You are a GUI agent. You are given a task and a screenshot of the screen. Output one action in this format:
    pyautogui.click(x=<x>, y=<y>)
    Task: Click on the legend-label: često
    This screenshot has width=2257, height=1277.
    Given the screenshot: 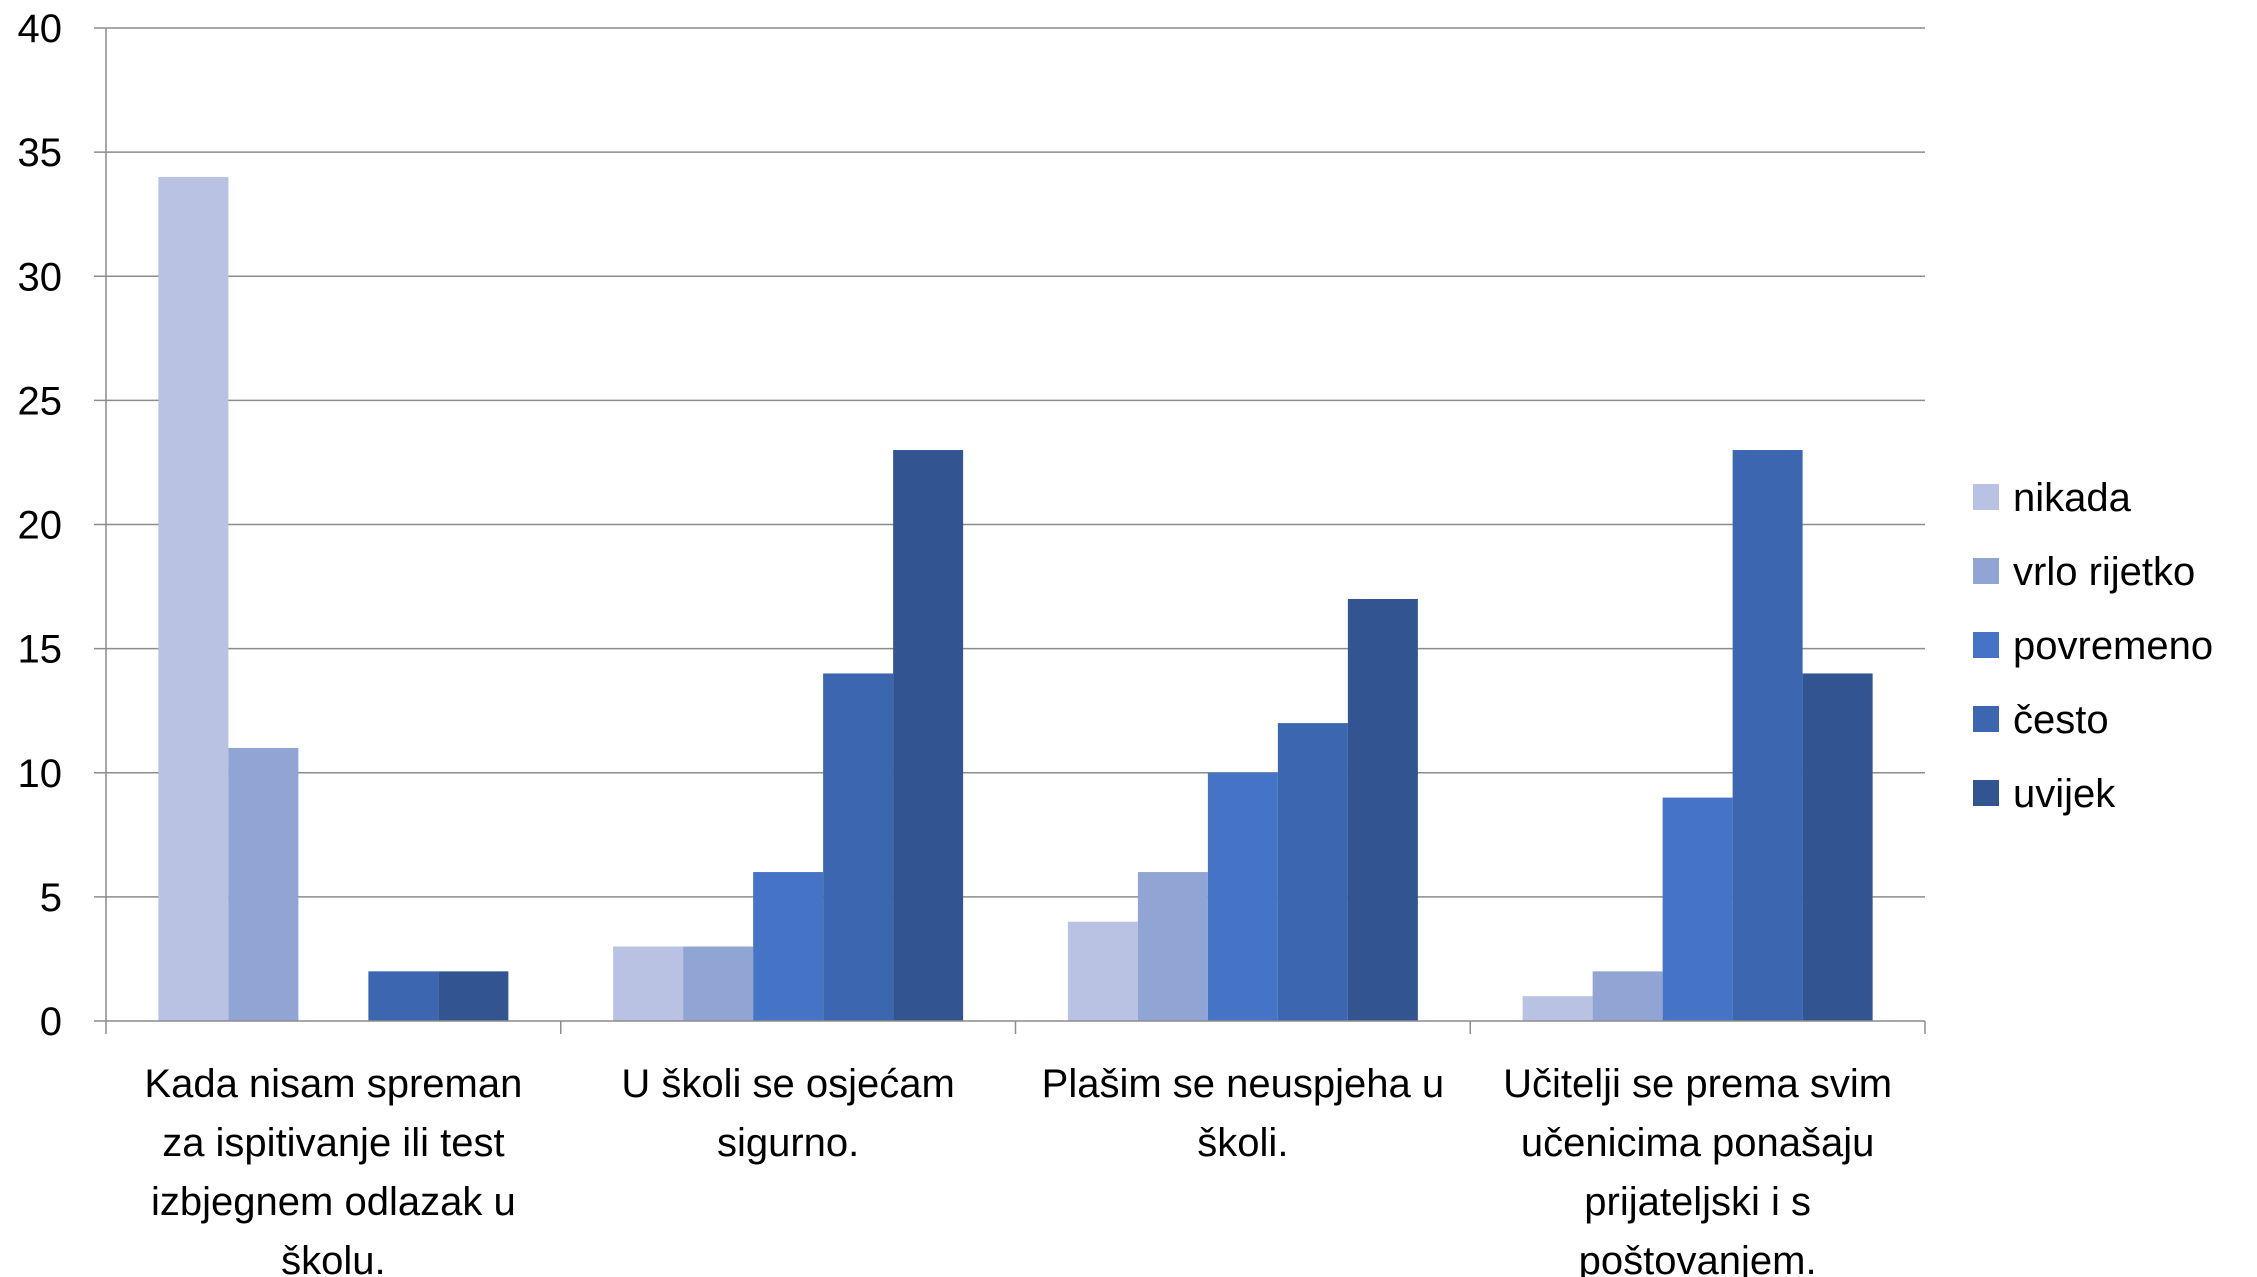 What is the action you would take?
    pyautogui.click(x=2061, y=720)
    